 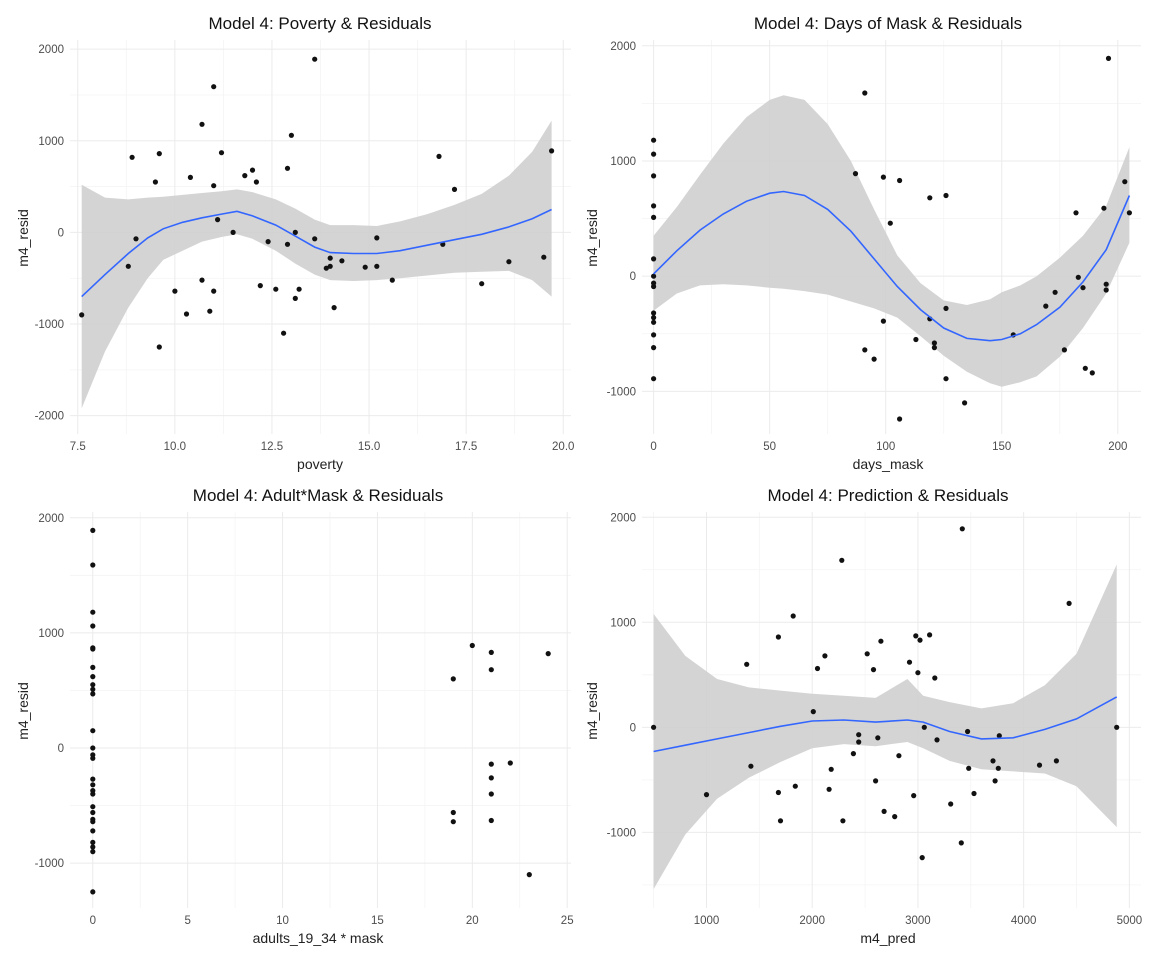 I want to click on x-tick-label: 15.0, so click(x=369, y=447).